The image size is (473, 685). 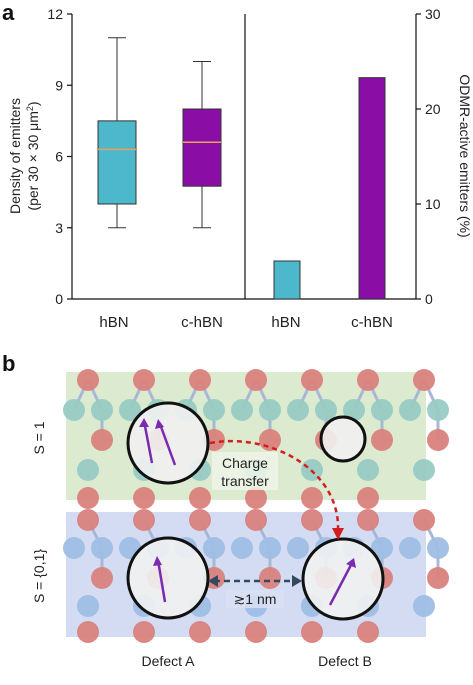 I want to click on charge-transfer-label-bg, so click(x=245, y=471).